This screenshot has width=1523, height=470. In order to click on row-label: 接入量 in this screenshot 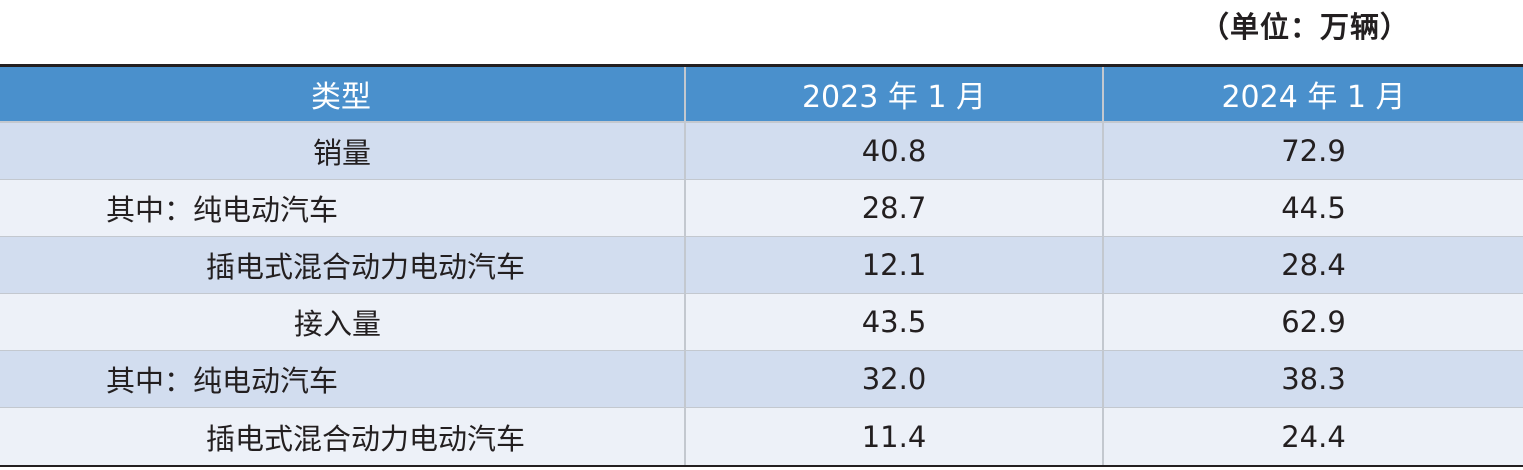, I will do `click(343, 322)`.